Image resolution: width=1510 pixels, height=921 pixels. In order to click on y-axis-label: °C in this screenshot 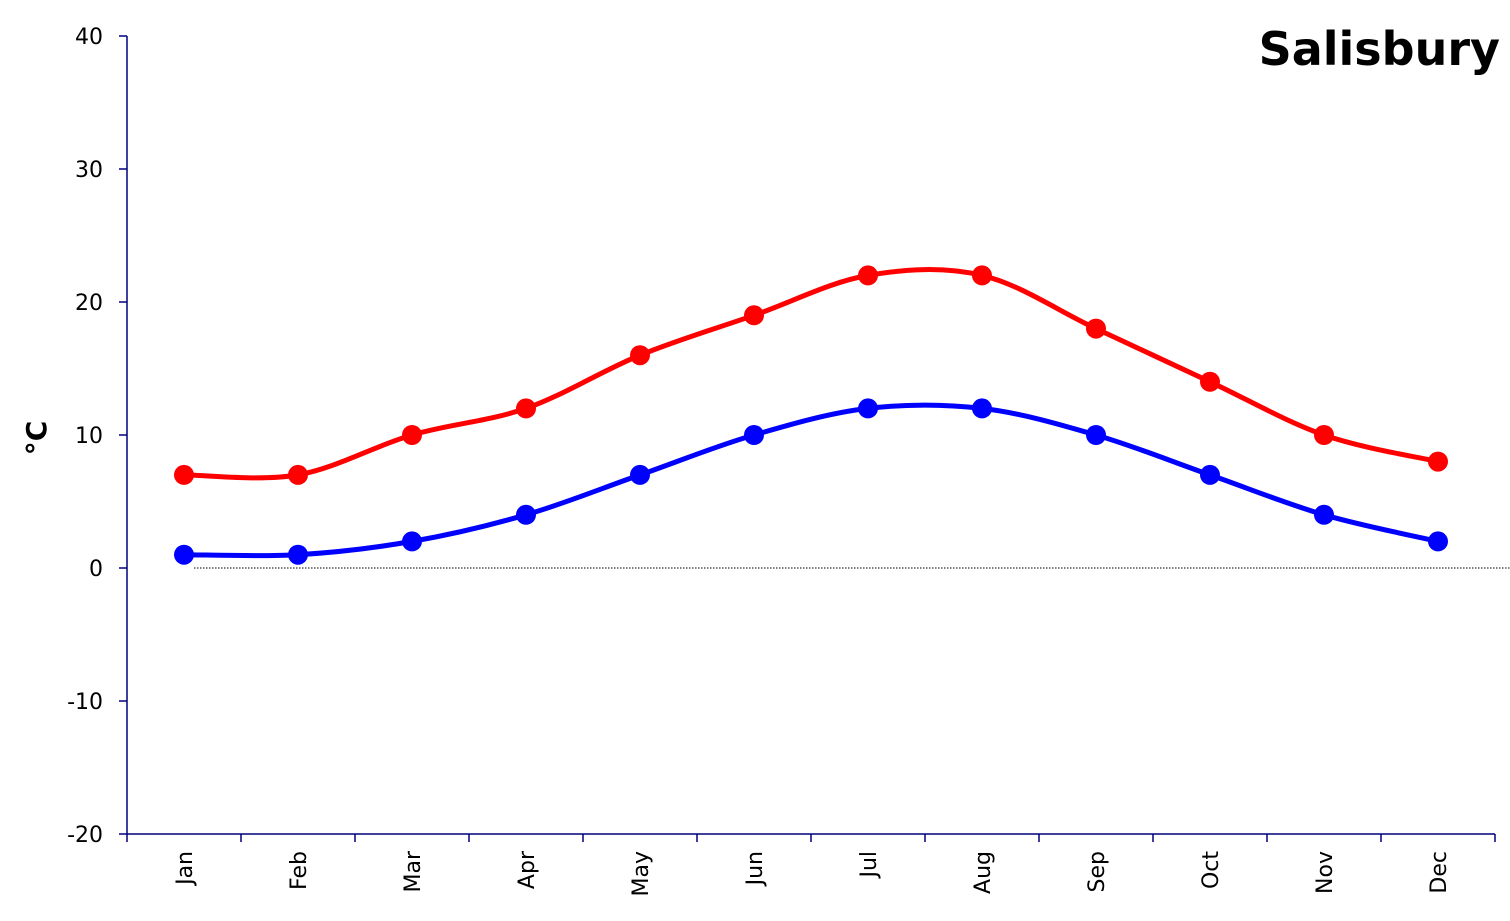, I will do `click(36, 438)`.